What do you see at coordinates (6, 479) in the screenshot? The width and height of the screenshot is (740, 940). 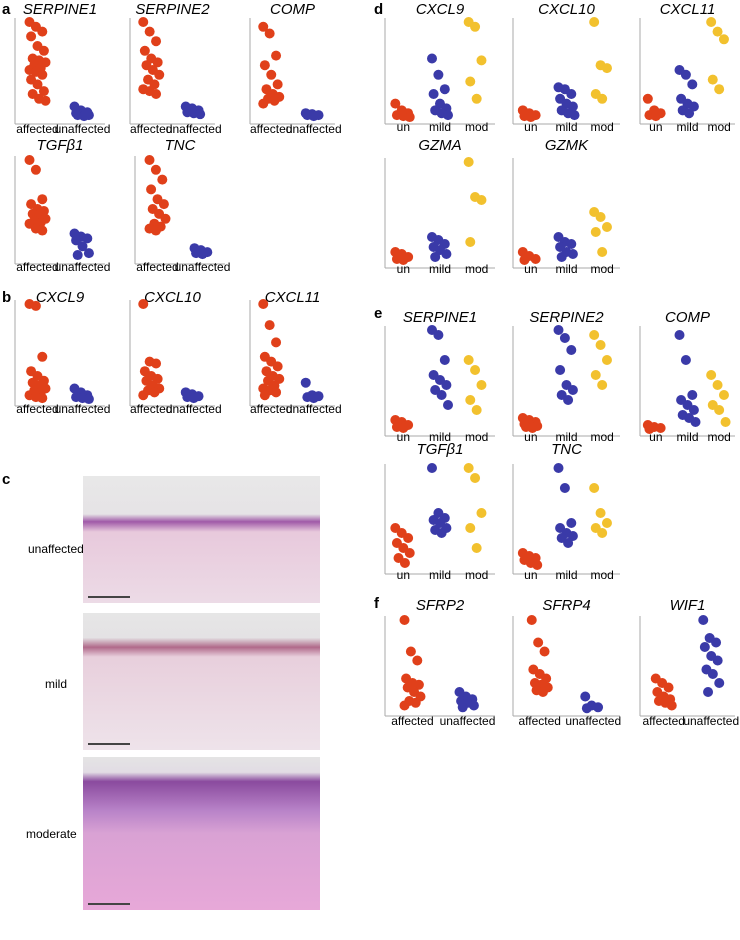 I see `panel-label: c` at bounding box center [6, 479].